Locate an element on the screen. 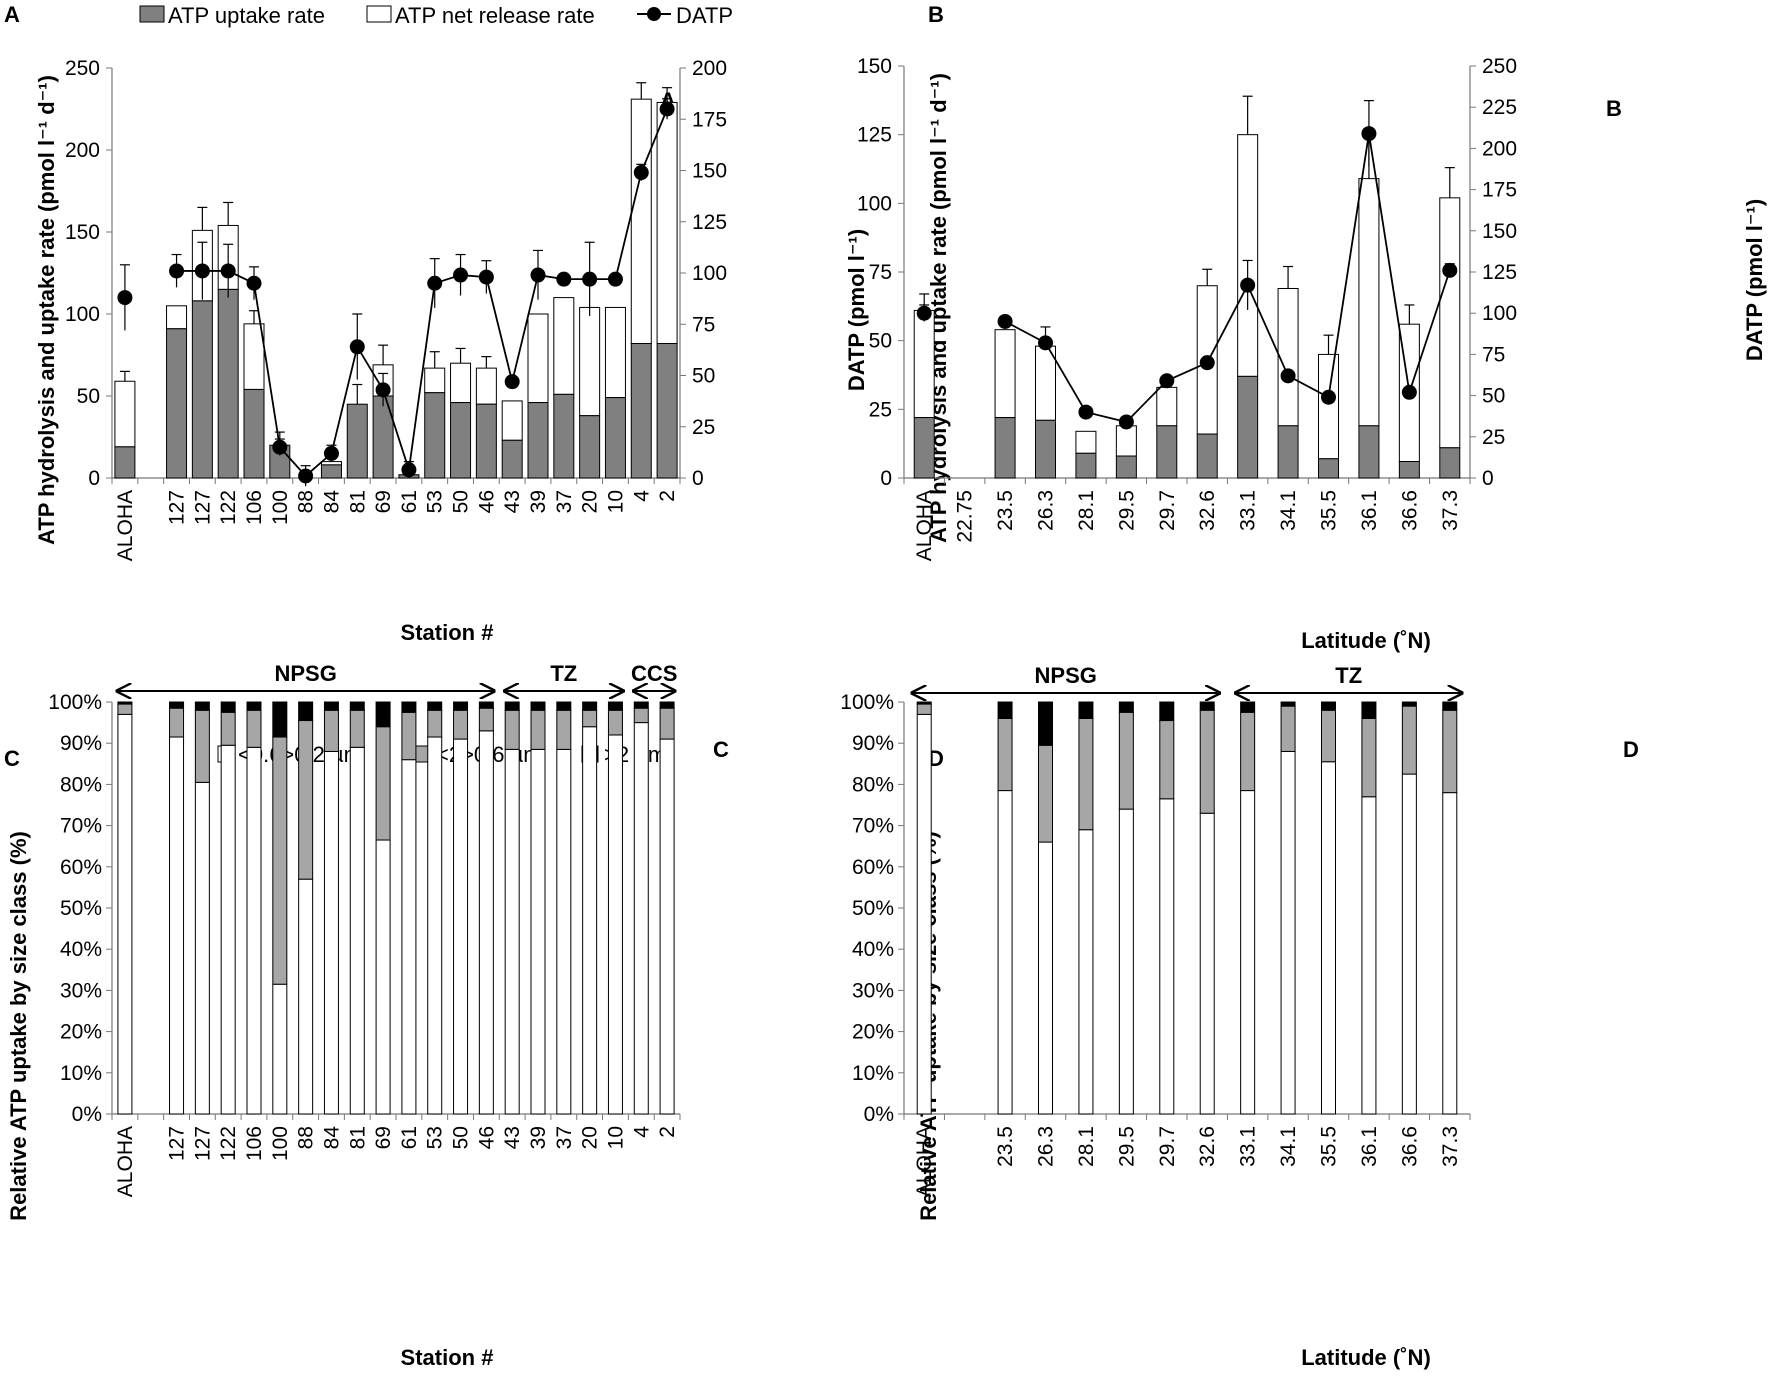 Image resolution: width=1772 pixels, height=1378 pixels. panel-b-xlabel: Latitude (˚N) is located at coordinates (1366, 640).